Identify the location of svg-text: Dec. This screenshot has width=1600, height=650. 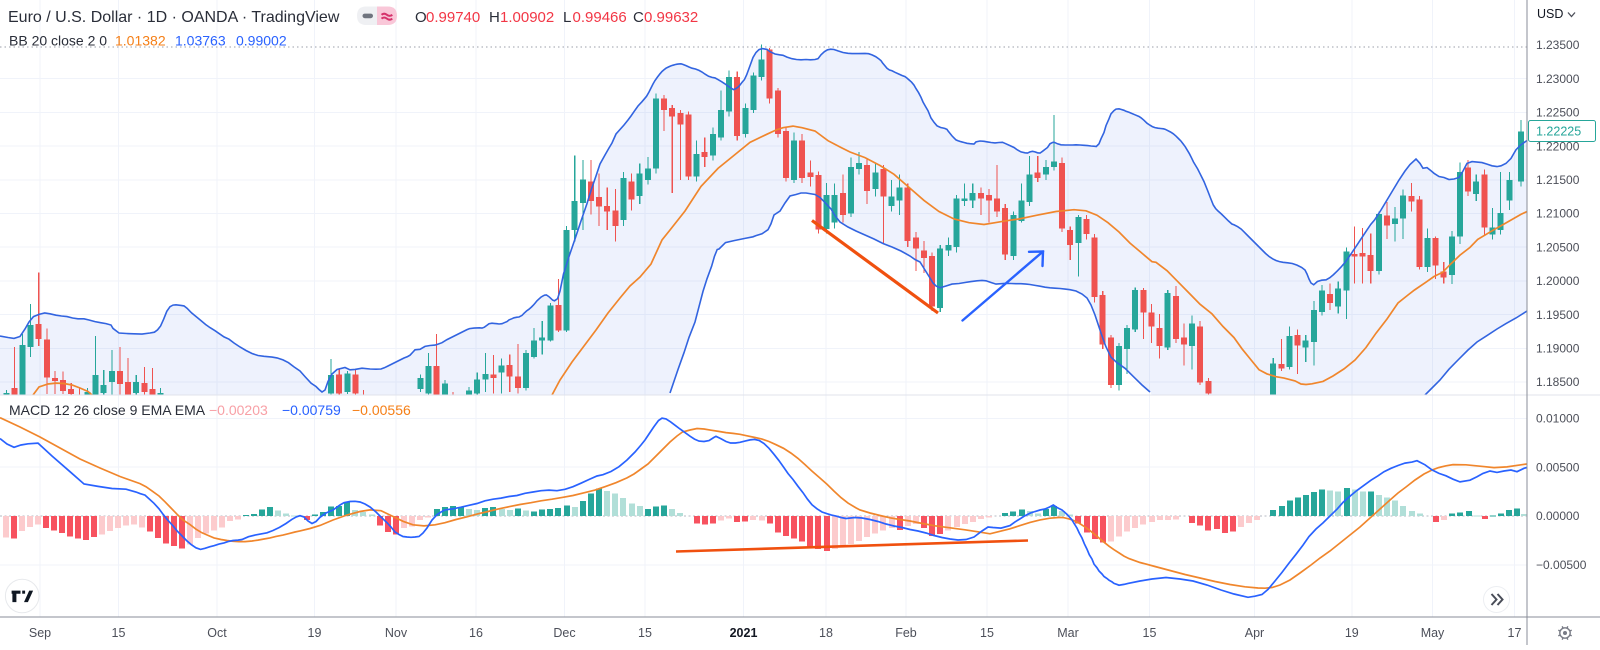
(564, 633).